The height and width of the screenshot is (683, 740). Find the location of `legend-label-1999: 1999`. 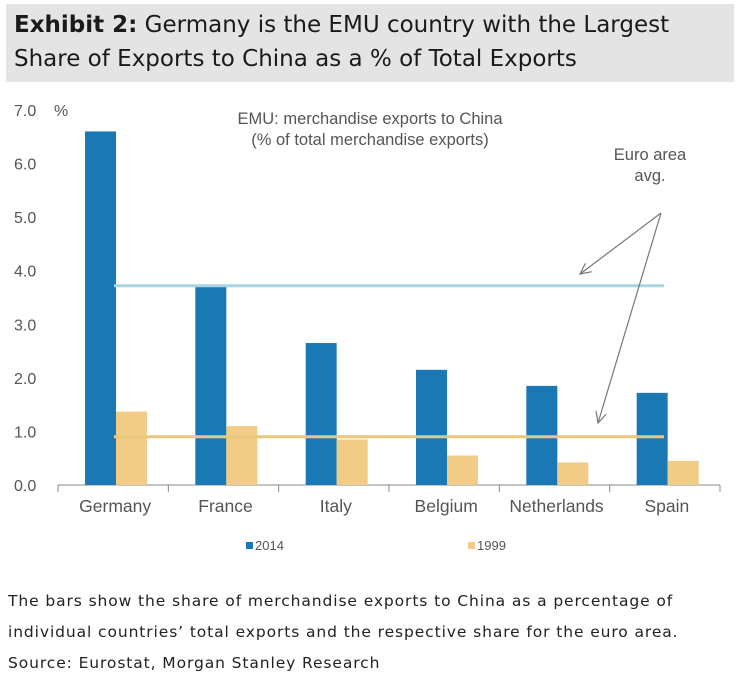

legend-label-1999: 1999 is located at coordinates (491, 545).